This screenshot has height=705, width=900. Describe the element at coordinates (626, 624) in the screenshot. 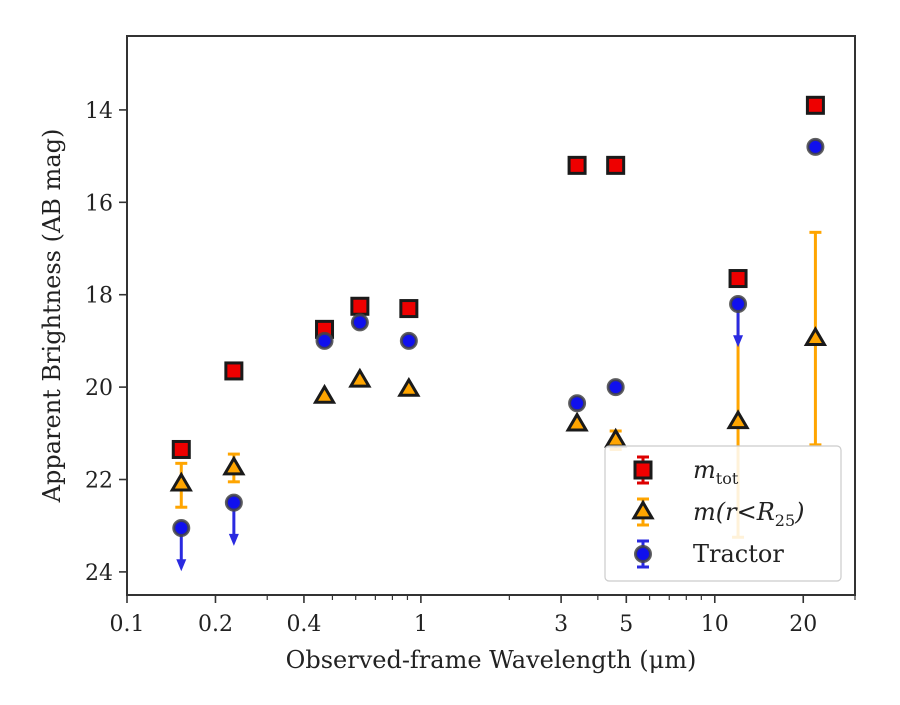

I see `x-tick-label: 5` at that location.